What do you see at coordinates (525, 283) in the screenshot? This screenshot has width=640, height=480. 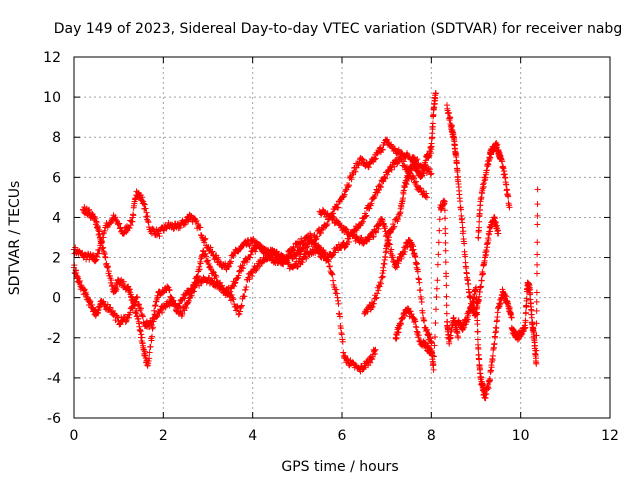 I see `series-track-J` at bounding box center [525, 283].